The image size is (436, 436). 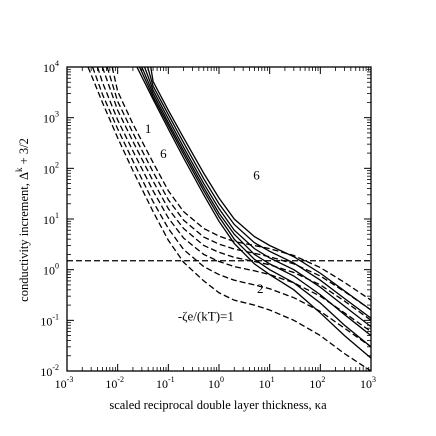 What do you see at coordinates (51, 168) in the screenshot?
I see `y-tick-label-5: 10²` at bounding box center [51, 168].